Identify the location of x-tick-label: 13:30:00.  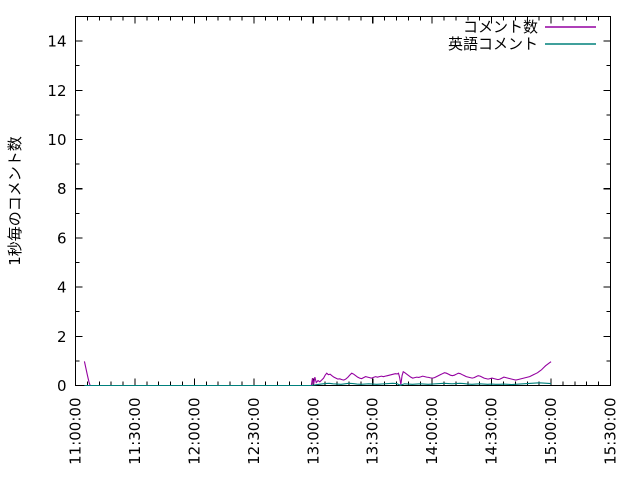
(373, 431).